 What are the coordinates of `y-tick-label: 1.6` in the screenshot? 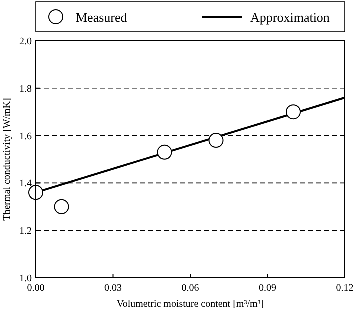 It's located at (26, 136).